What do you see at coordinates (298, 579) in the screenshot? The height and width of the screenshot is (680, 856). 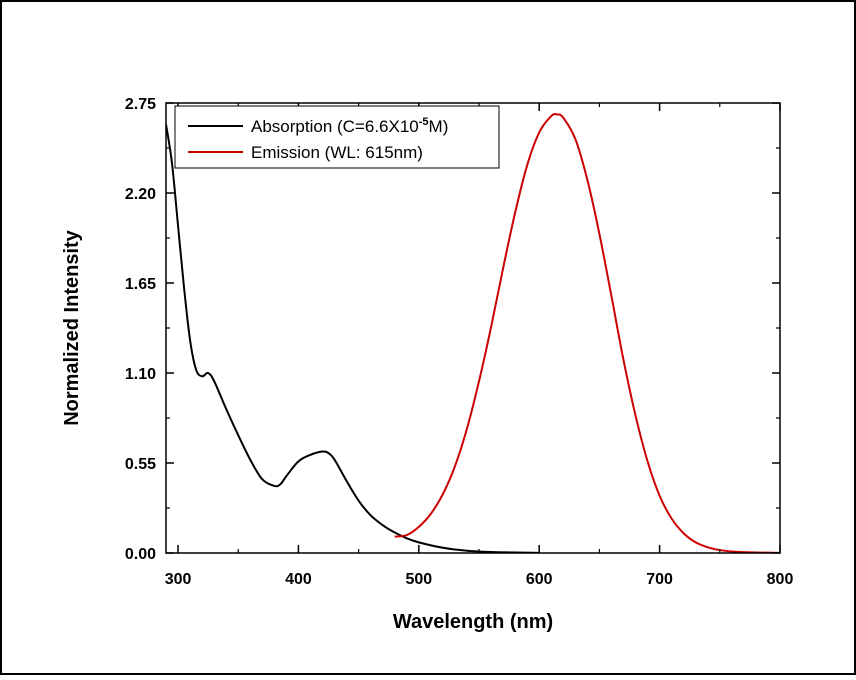 I see `x-tick-label-400: 400` at bounding box center [298, 579].